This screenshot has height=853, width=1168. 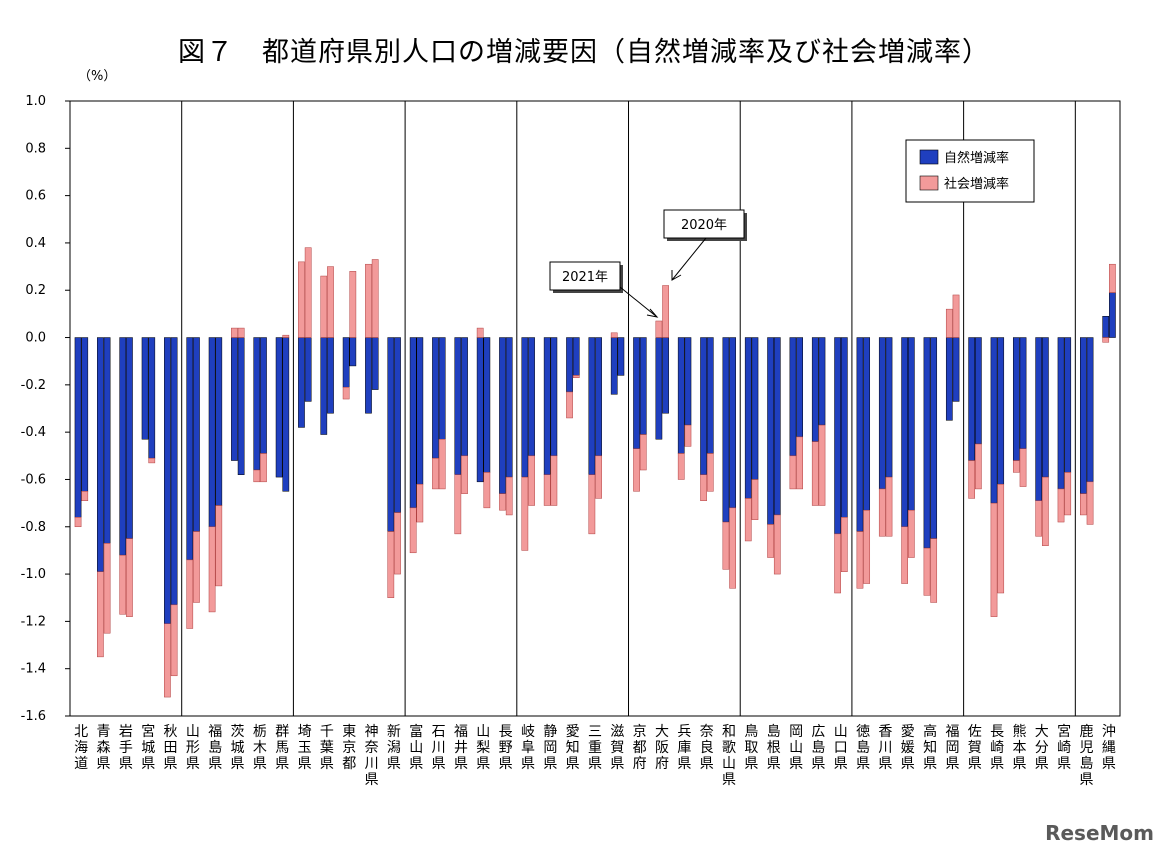 What do you see at coordinates (976, 184) in the screenshot?
I see `legend-label: 社会増減率` at bounding box center [976, 184].